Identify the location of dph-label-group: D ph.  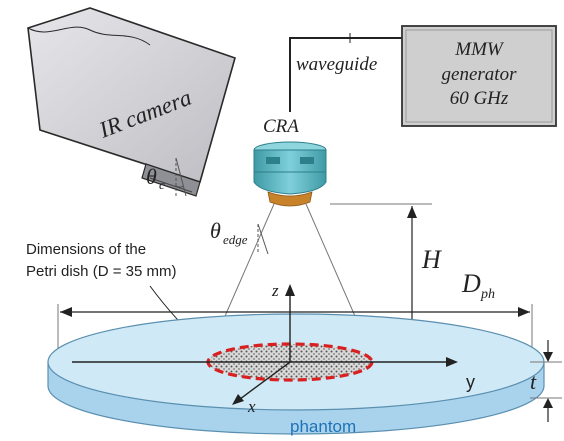
(478, 285).